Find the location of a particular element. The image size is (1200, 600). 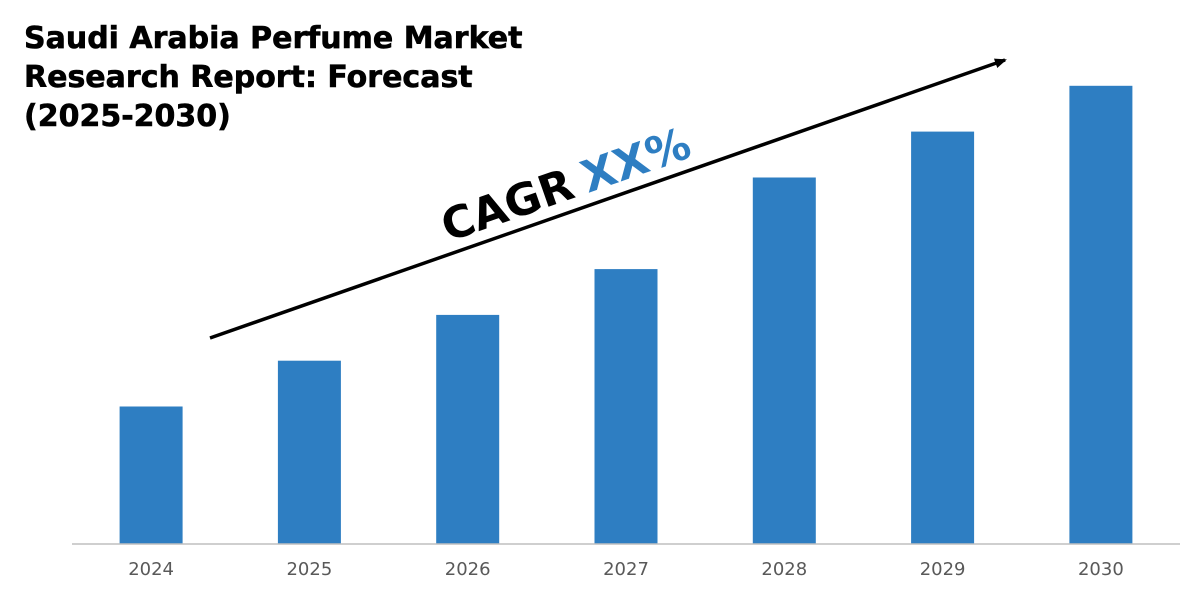

cagr-annotation: CAGRXX% is located at coordinates (566, 185).